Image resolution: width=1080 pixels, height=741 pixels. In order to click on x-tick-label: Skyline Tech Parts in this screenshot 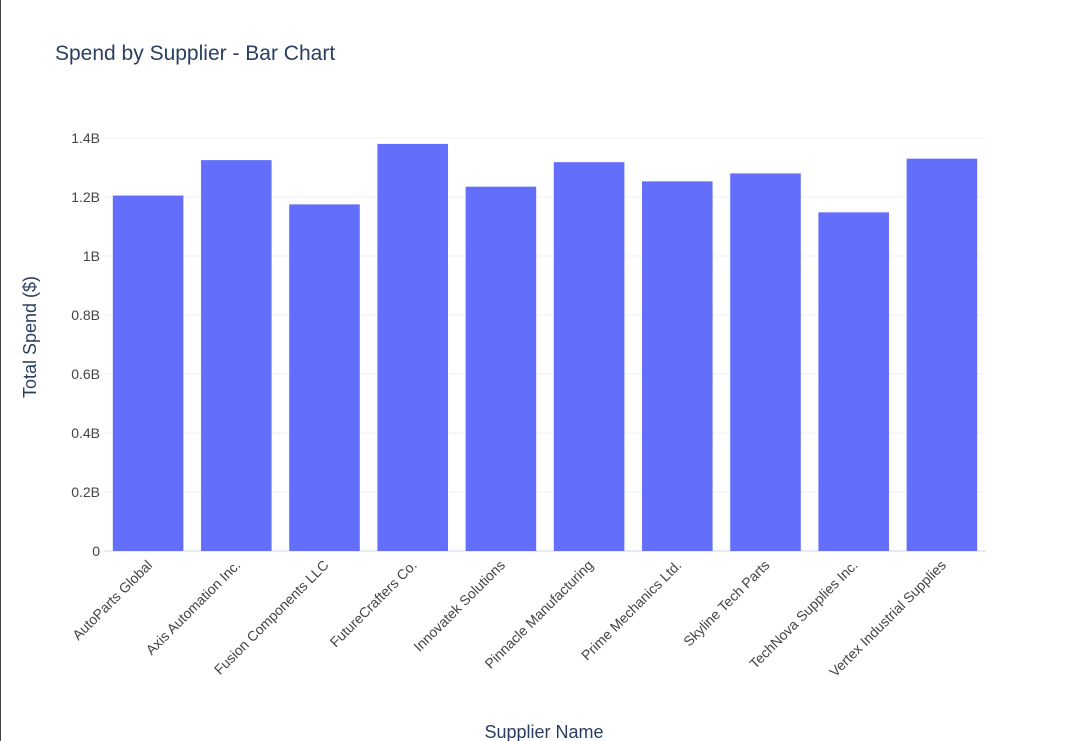, I will do `click(726, 603)`.